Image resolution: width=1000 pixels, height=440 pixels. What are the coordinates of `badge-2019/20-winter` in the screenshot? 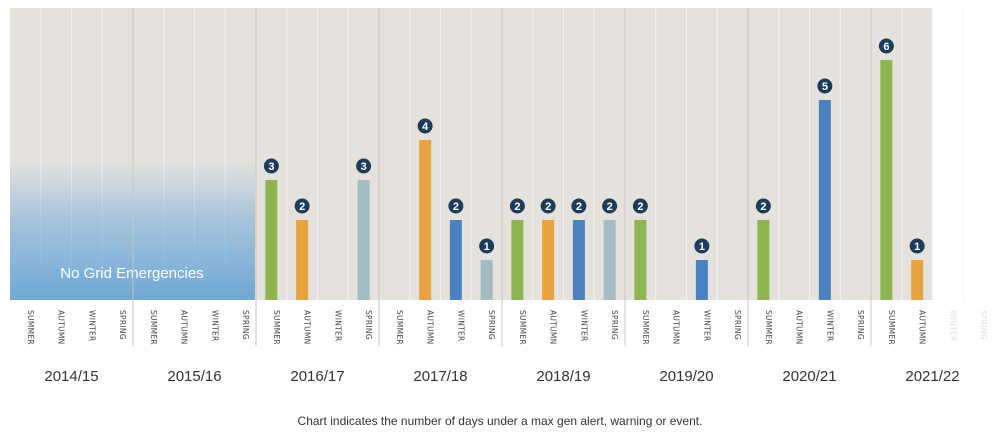 It's located at (702, 246).